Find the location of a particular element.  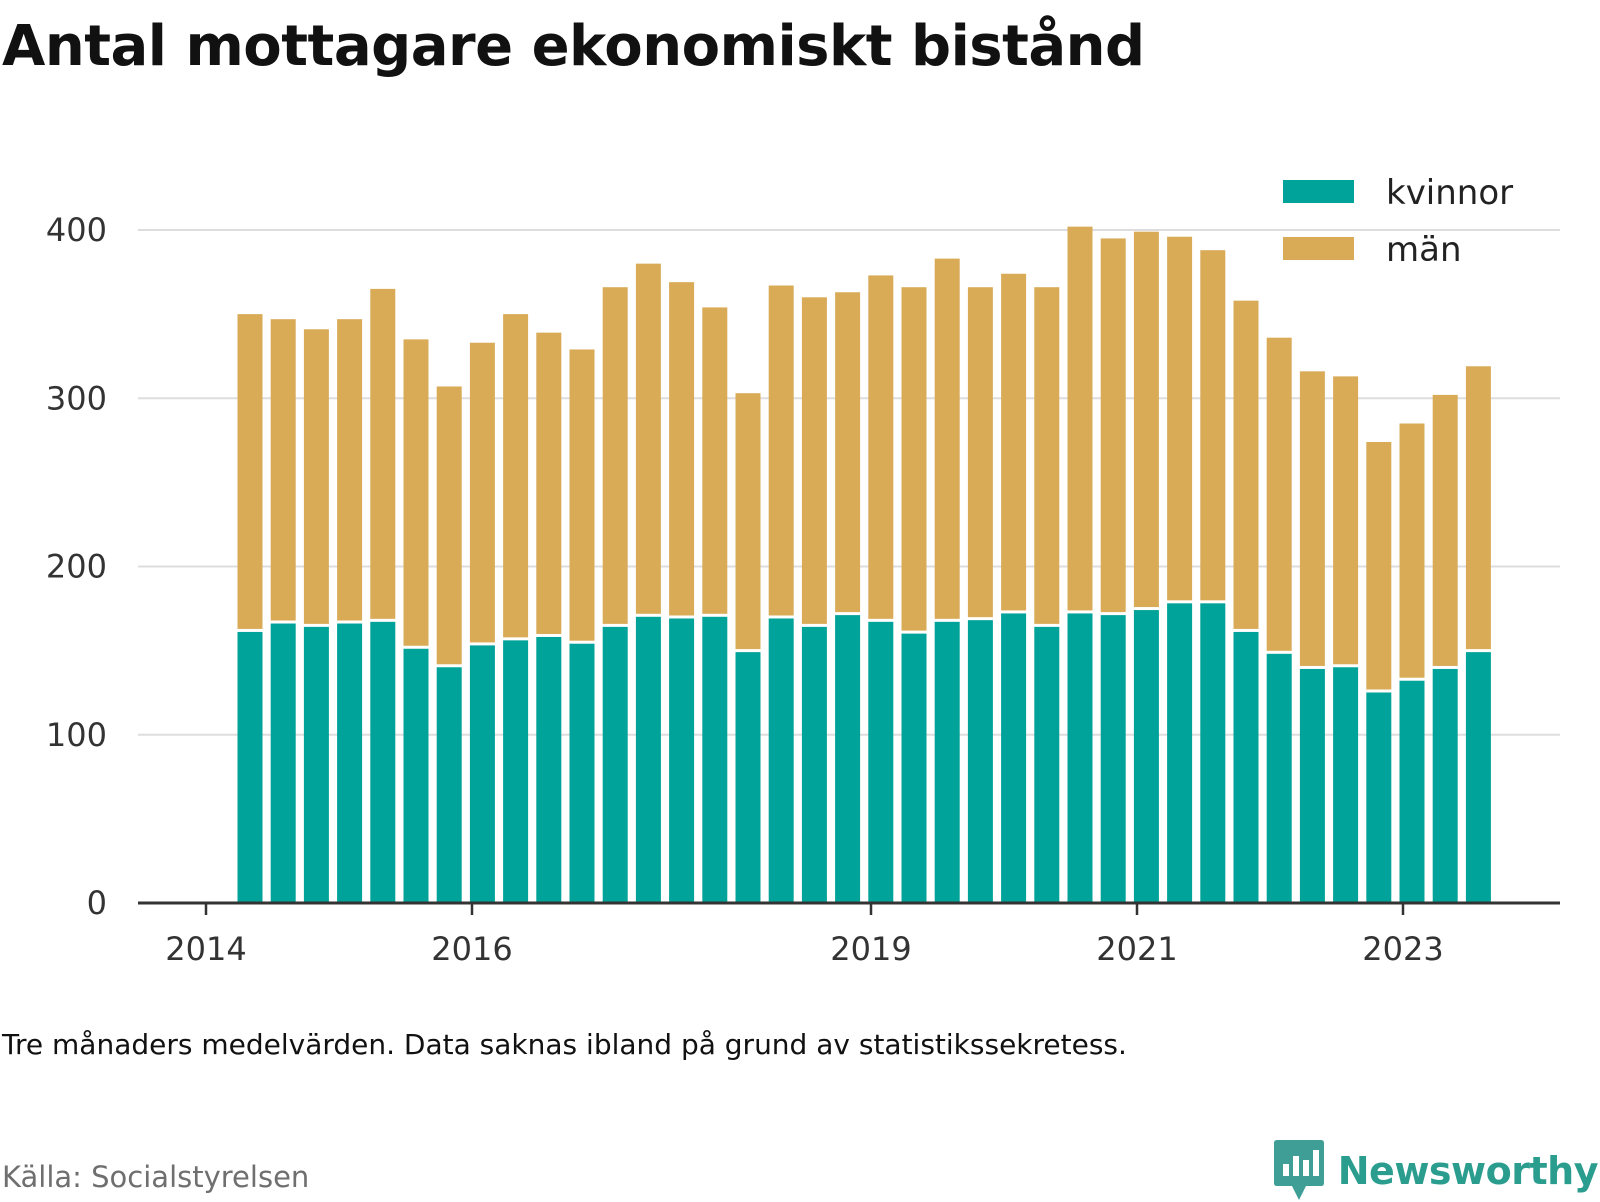

legend-label-man: män is located at coordinates (1424, 250).